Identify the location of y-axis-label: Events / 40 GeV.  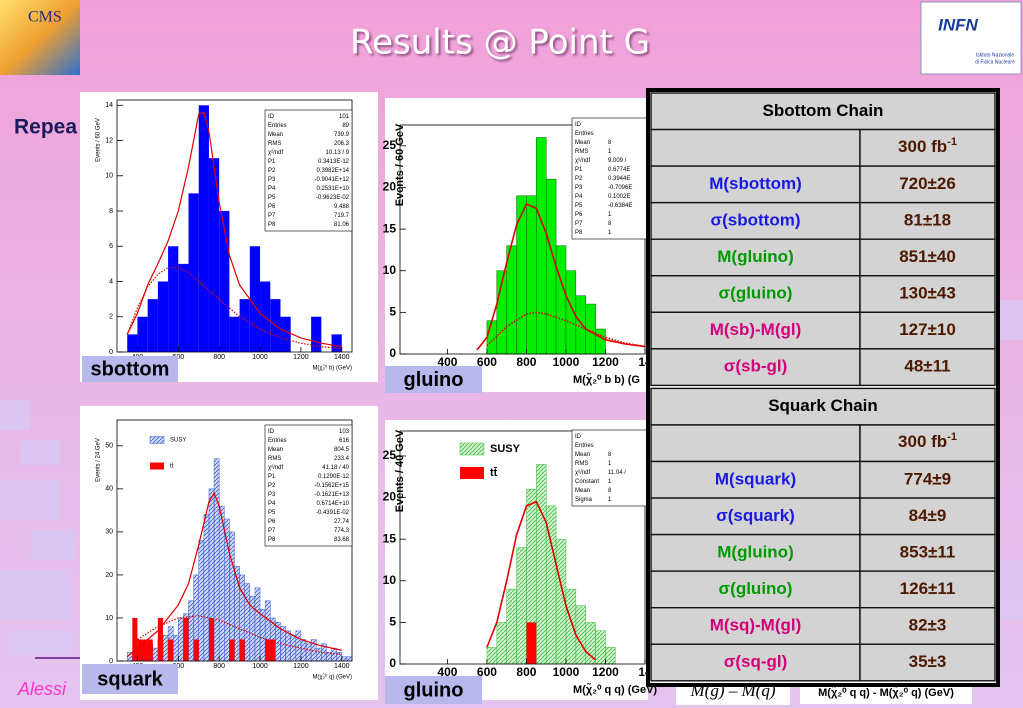
(400, 470).